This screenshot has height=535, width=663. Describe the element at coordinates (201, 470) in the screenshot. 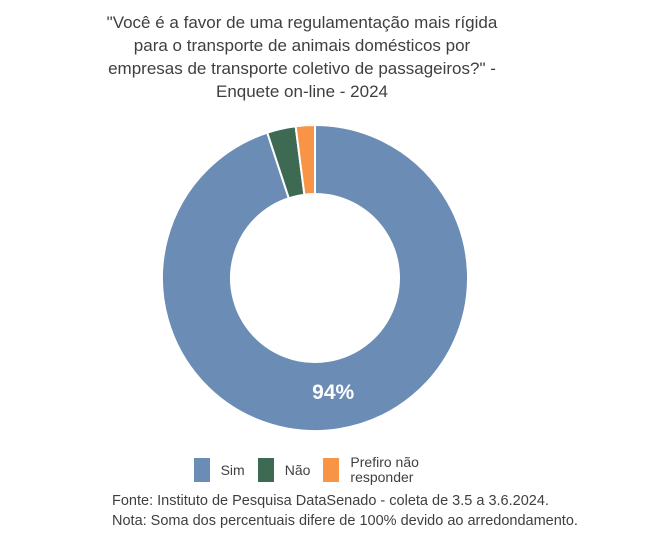

I see `legend-swatch-sim` at that location.